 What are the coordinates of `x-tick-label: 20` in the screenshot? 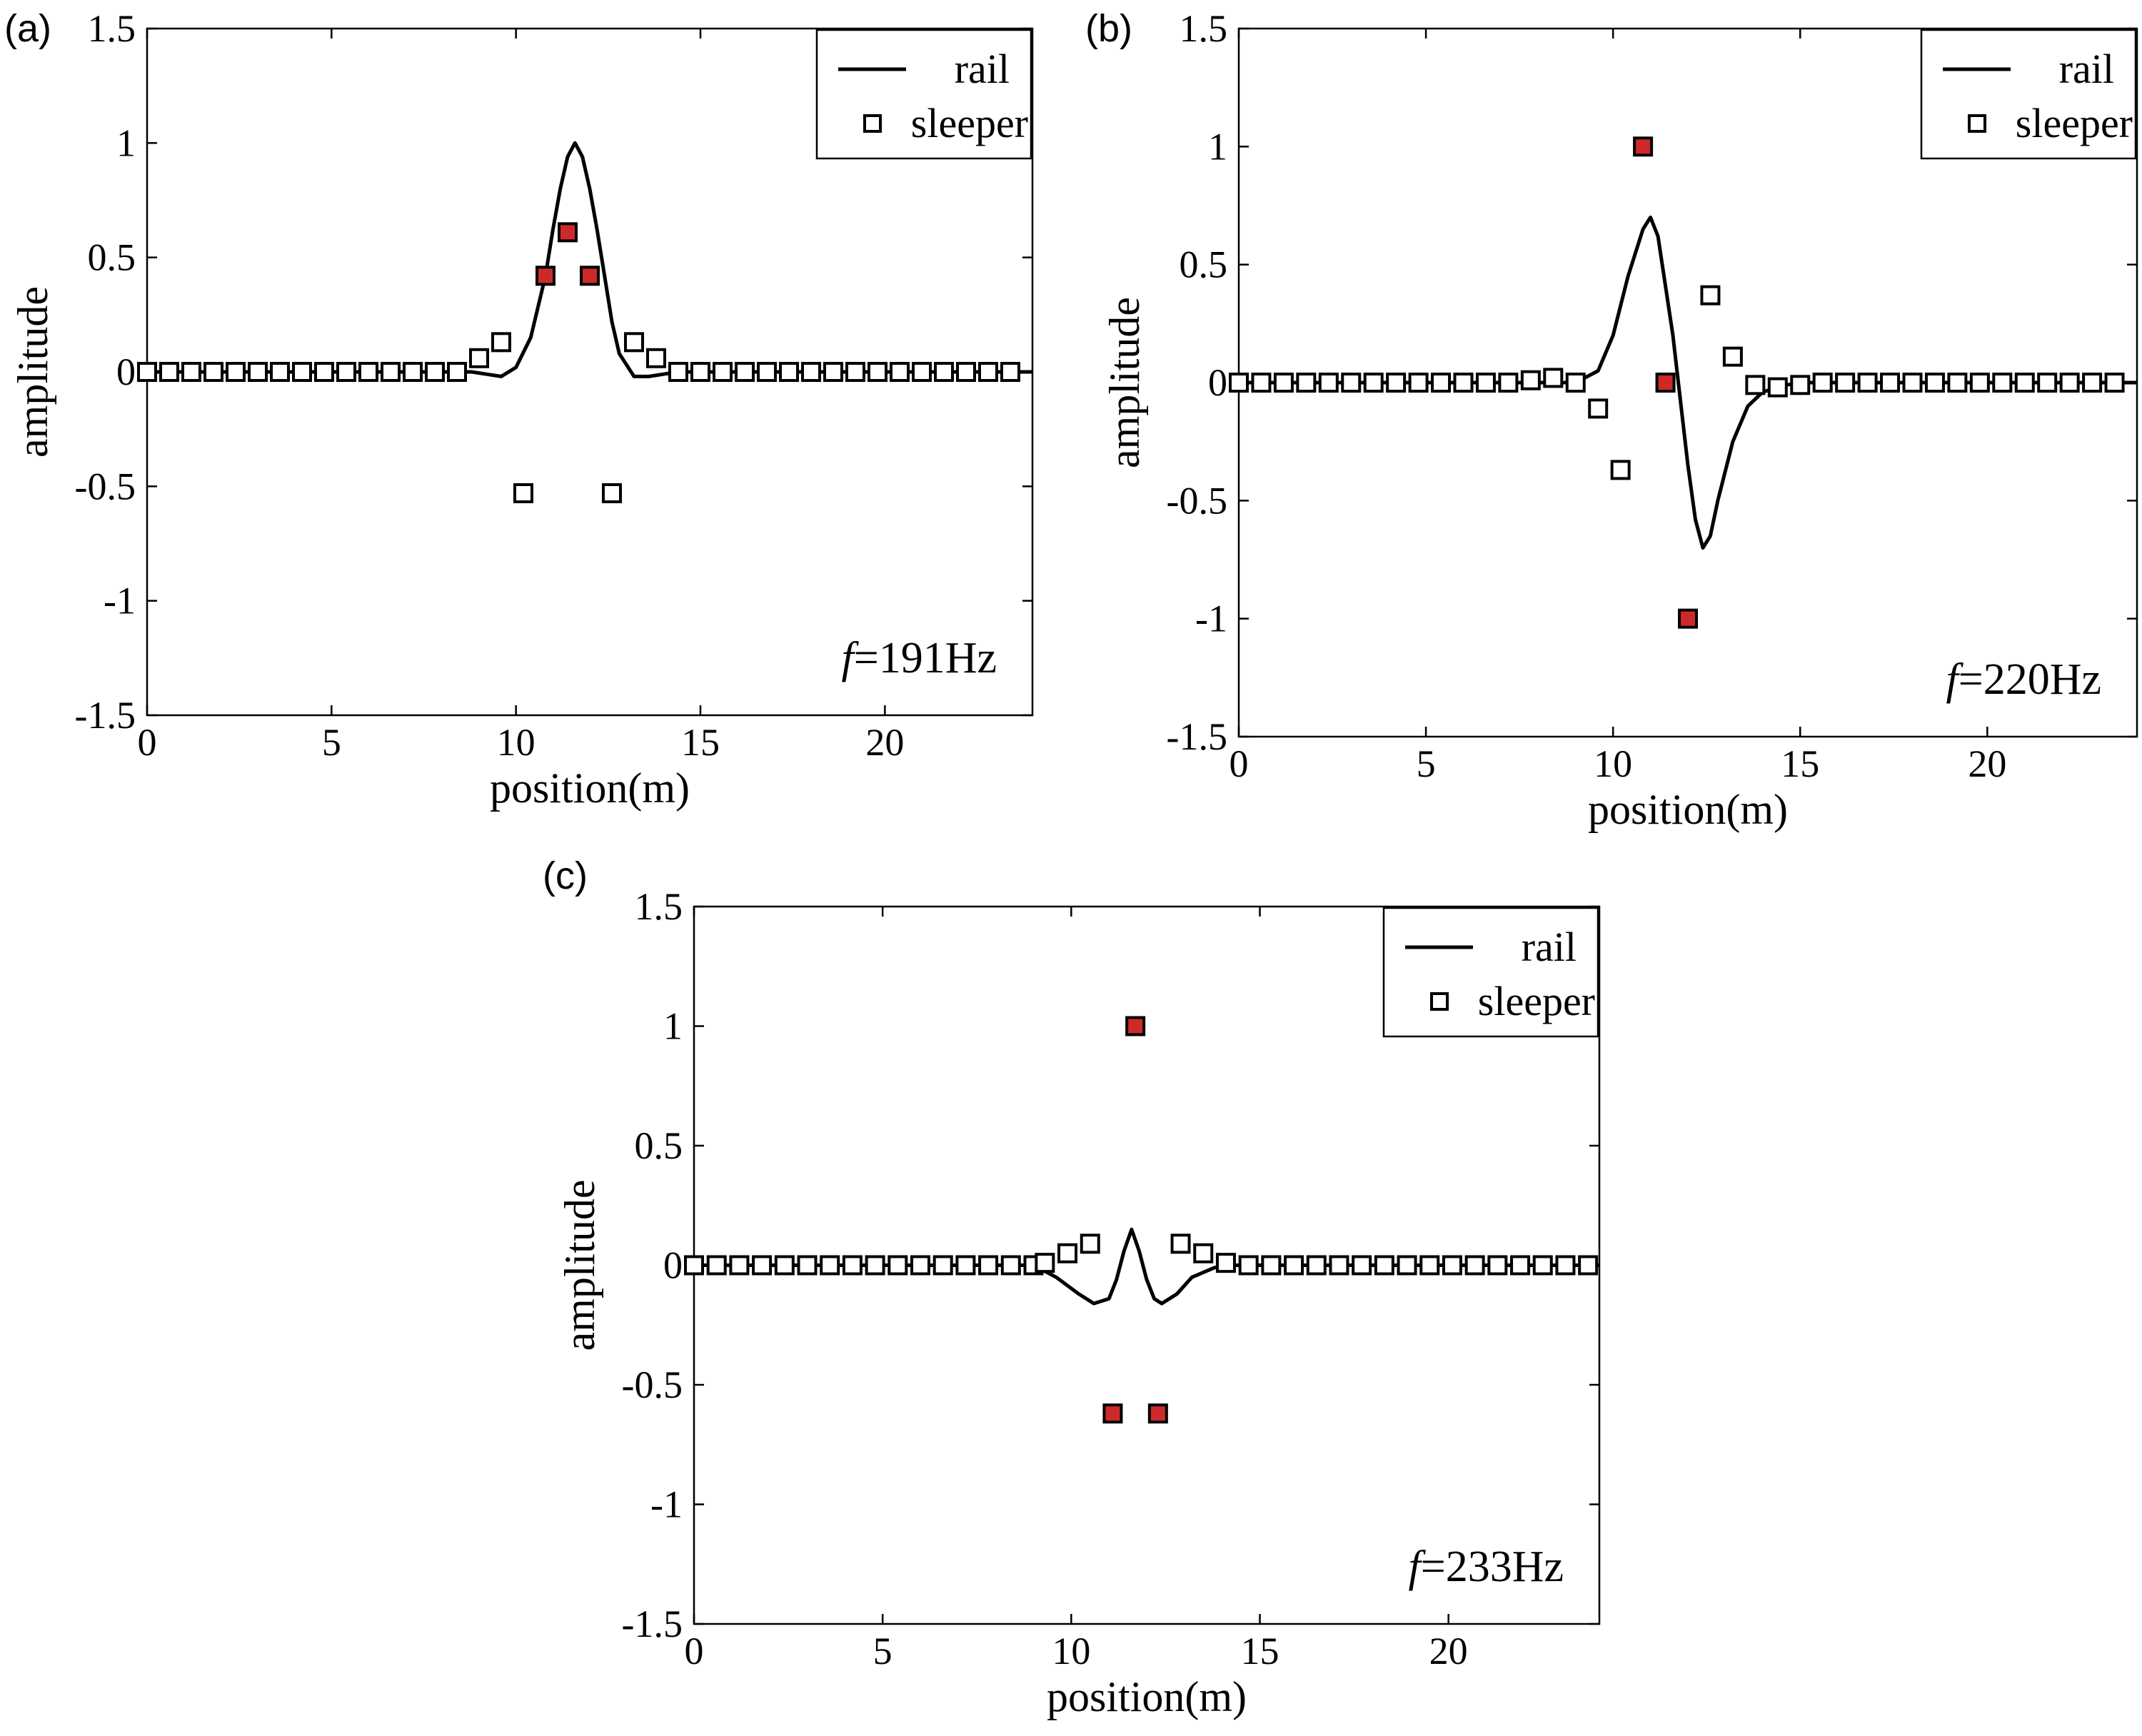 It's located at (1448, 1651).